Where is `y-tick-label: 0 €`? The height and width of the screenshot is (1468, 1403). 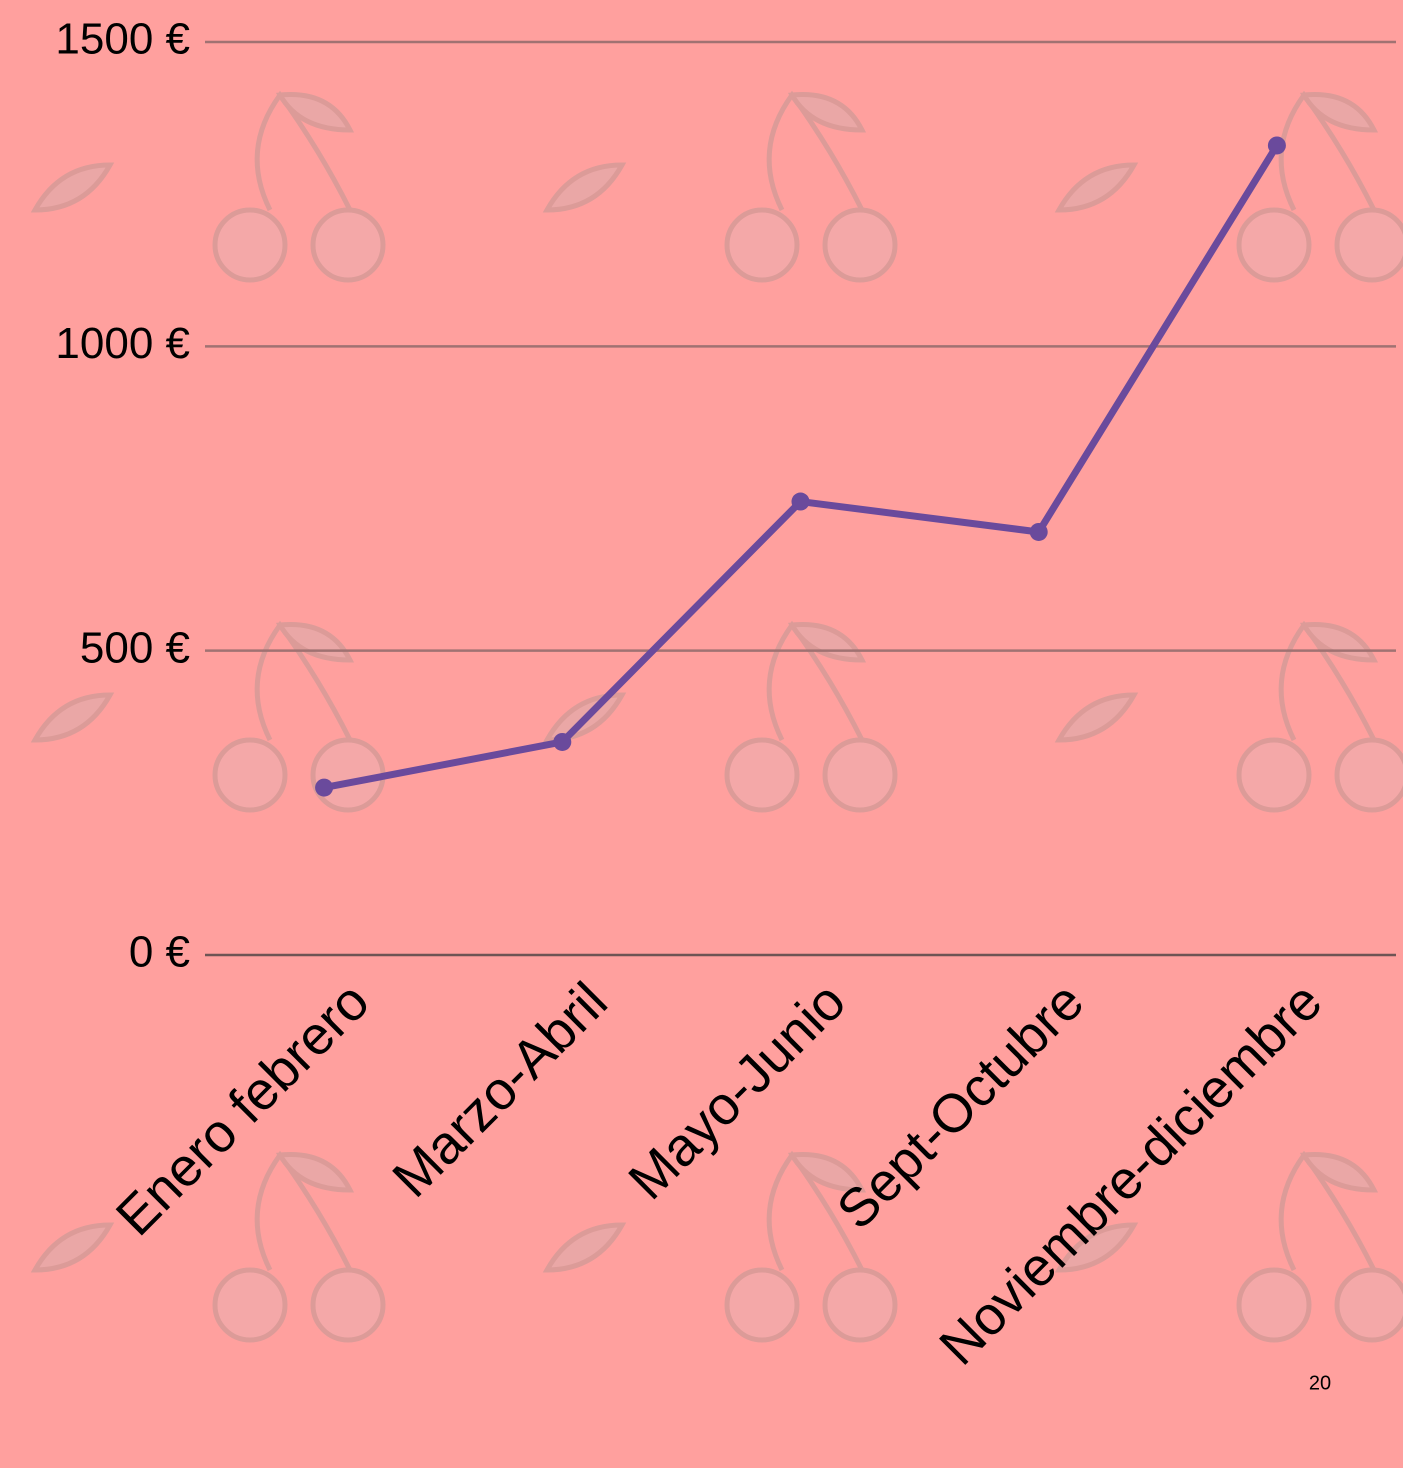 y-tick-label: 0 € is located at coordinates (159, 952).